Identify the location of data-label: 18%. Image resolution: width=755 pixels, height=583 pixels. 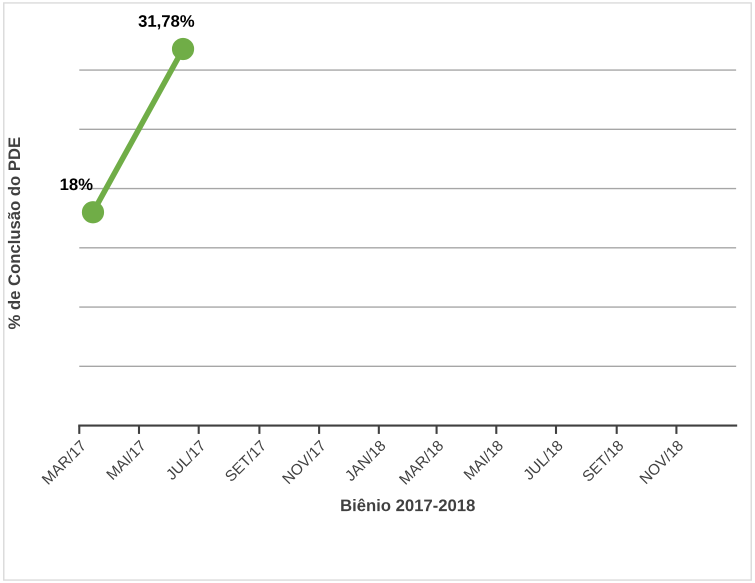
(76, 184).